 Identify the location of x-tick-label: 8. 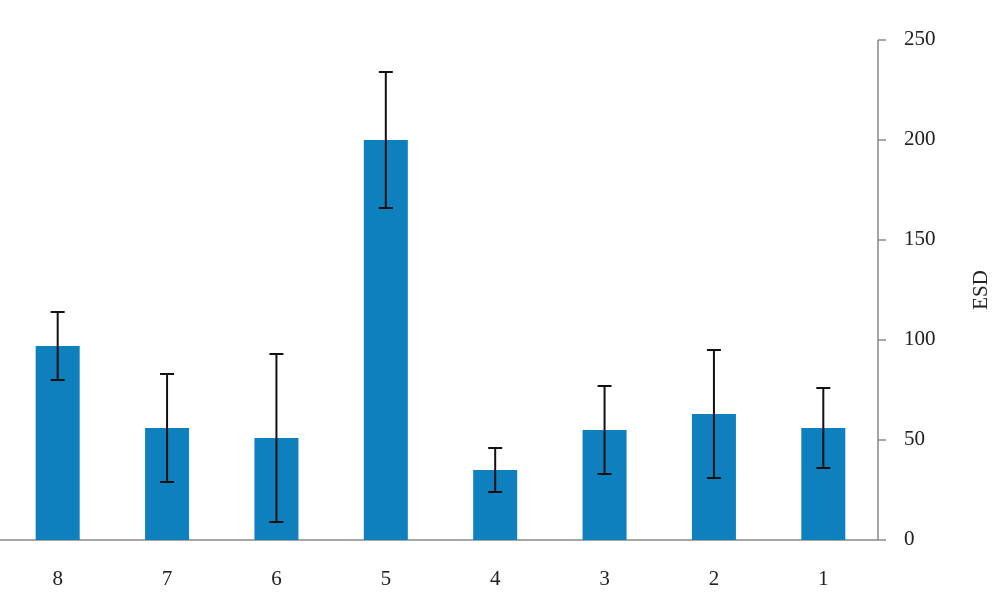
(57, 578).